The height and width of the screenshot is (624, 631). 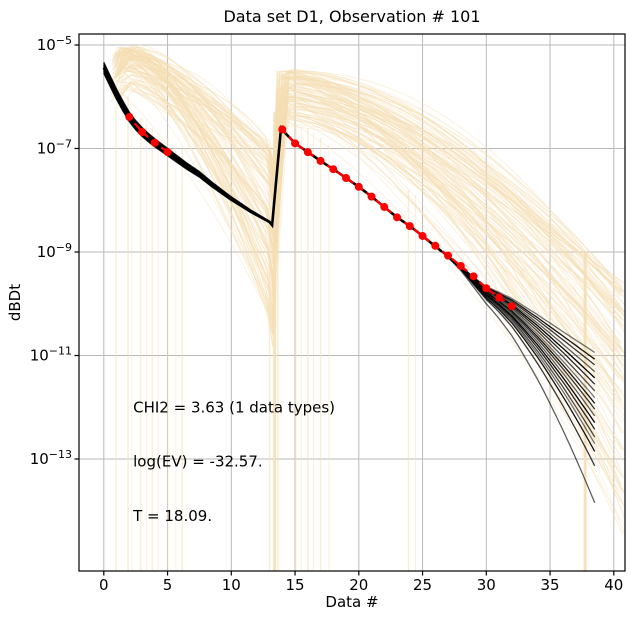 What do you see at coordinates (422, 585) in the screenshot?
I see `x-tick-label: 25` at bounding box center [422, 585].